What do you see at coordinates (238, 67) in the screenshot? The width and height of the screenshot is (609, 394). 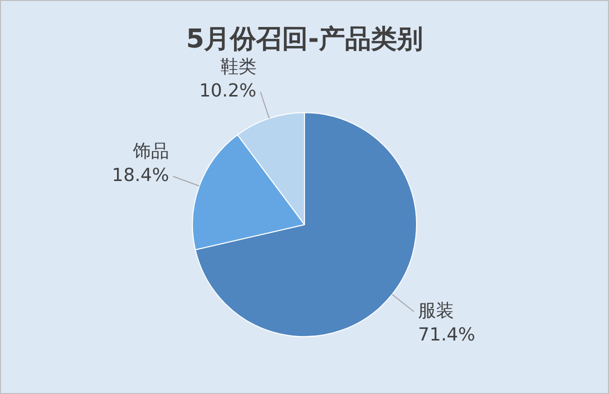 I see `slice-label: 鞋类` at bounding box center [238, 67].